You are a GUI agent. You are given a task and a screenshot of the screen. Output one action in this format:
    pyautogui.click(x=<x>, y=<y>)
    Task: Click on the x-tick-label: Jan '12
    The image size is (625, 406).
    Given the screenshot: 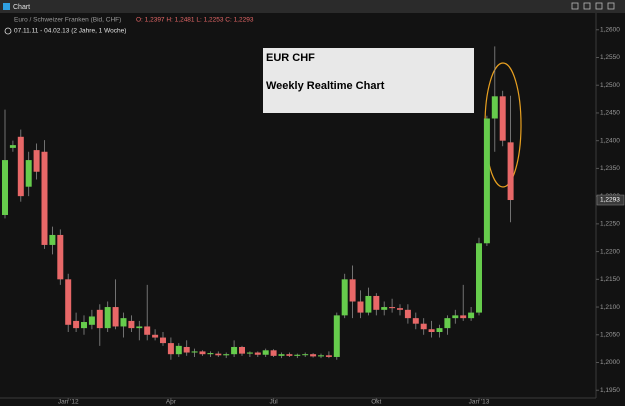 What is the action you would take?
    pyautogui.click(x=68, y=402)
    